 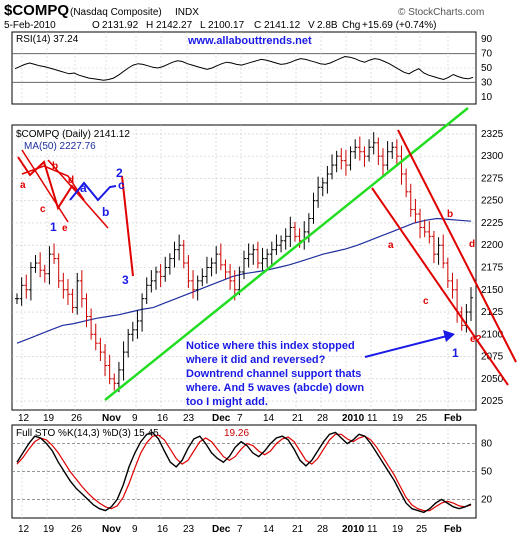 What do you see at coordinates (135, 418) in the screenshot?
I see `x-tick-label: 9` at bounding box center [135, 418].